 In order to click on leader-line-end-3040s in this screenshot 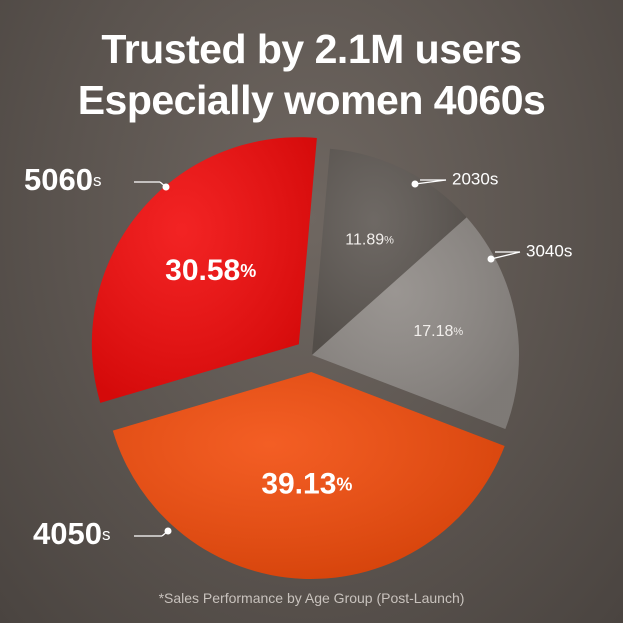, I will do `click(505, 255)`.